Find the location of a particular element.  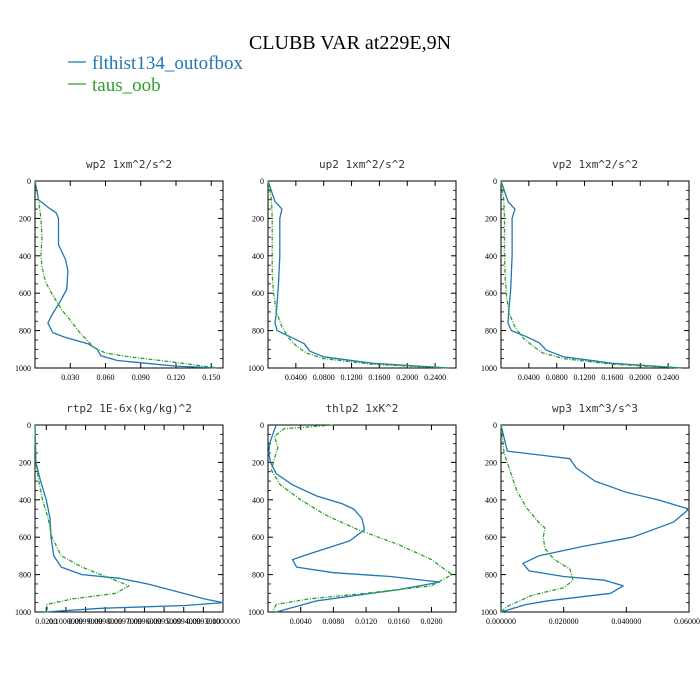

x-tick-label: 0.0160 is located at coordinates (399, 621).